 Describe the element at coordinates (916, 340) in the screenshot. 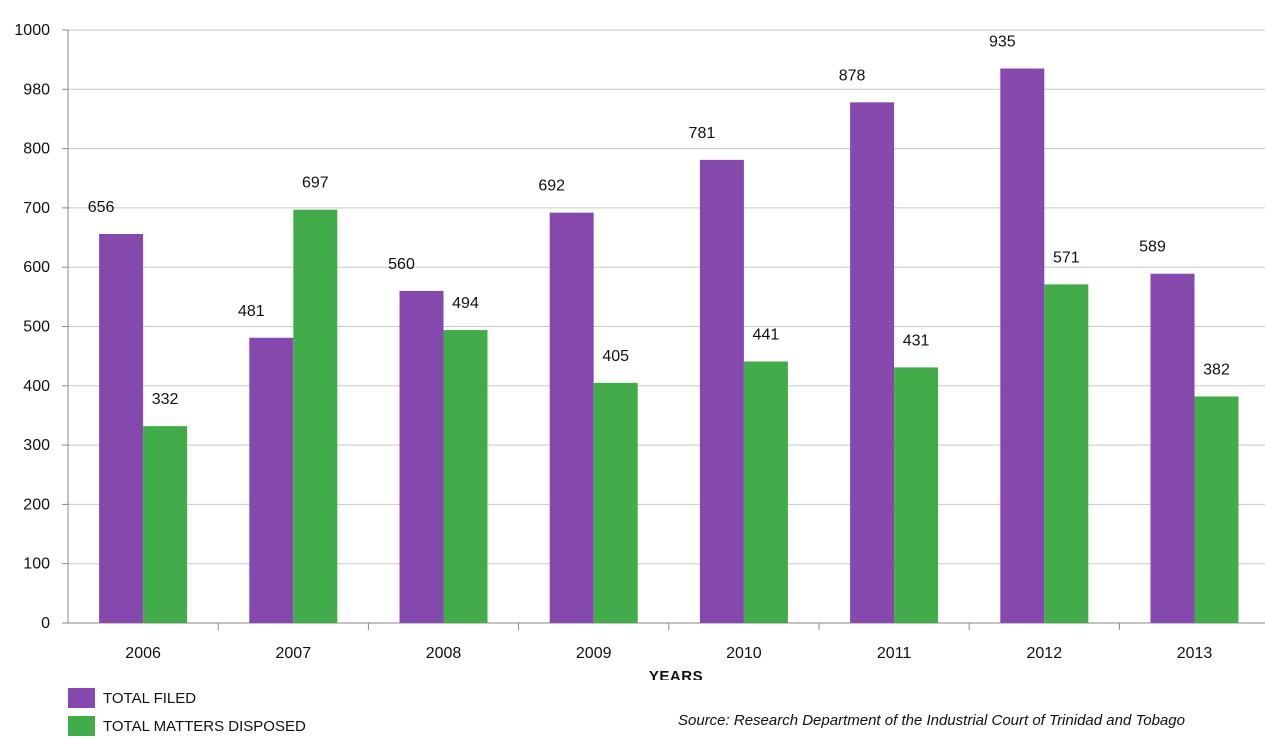

I see `data-label: 431` at that location.